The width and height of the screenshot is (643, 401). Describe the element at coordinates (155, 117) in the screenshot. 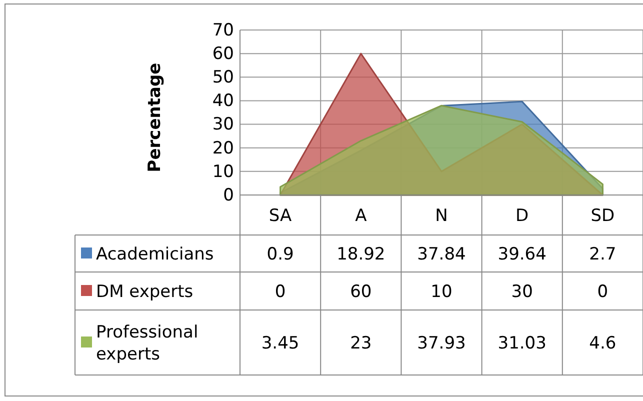

I see `y-axis-title: Percentage` at that location.